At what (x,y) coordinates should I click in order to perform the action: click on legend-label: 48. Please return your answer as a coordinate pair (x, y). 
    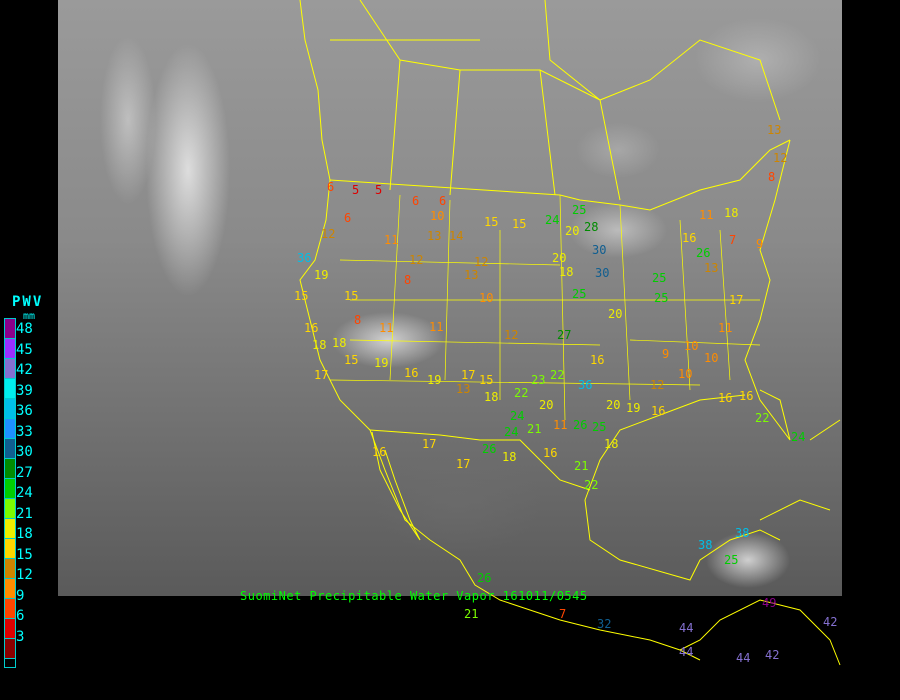
    Looking at the image, I should click on (24, 329).